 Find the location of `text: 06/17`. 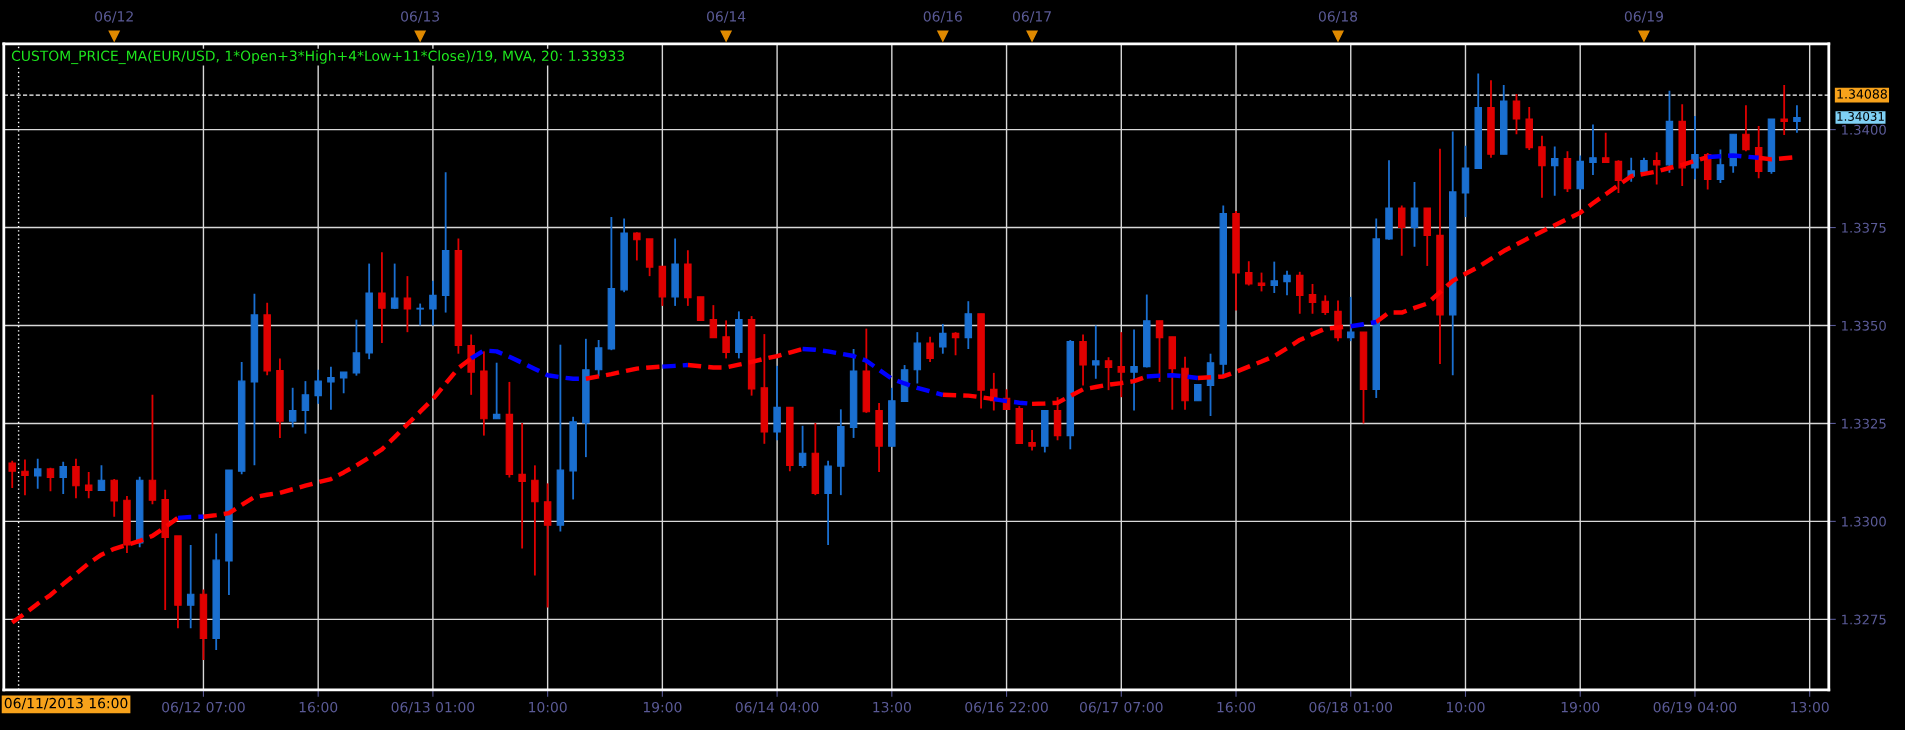

text: 06/17 is located at coordinates (1031, 17).